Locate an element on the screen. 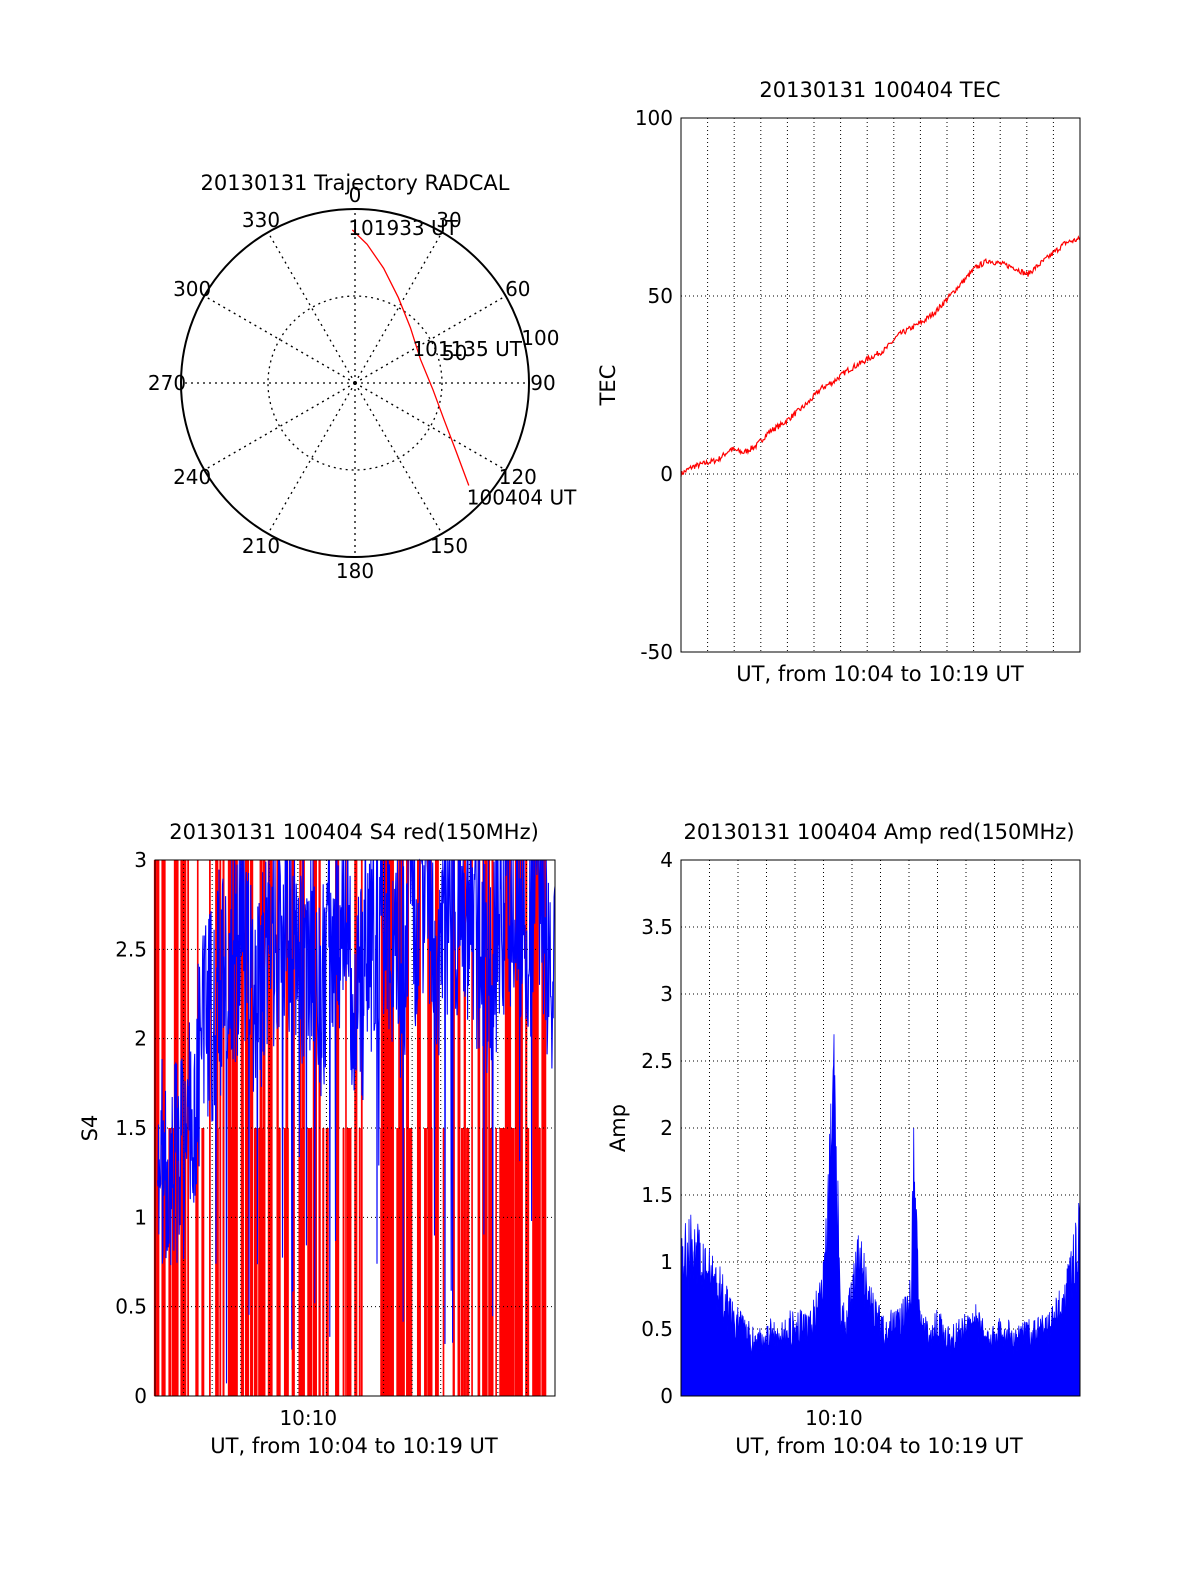 The image size is (1200, 1575). polar-angle-labels: 0 30 60 90 120 150 180 210 240 270 300 330 is located at coordinates (352, 383).